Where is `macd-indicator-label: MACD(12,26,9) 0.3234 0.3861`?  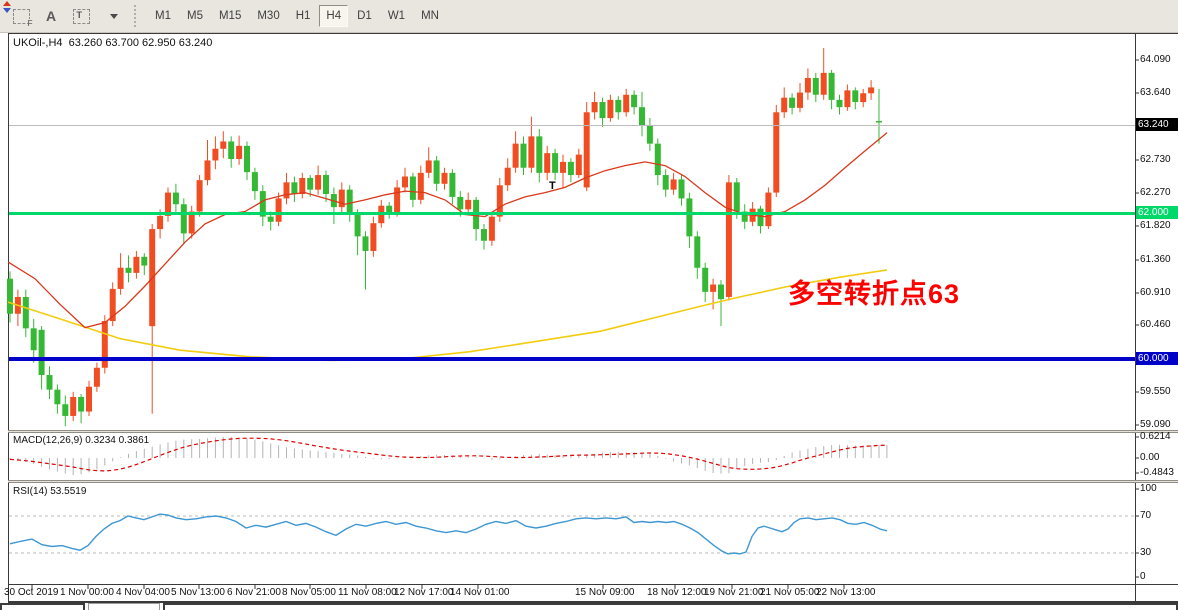 macd-indicator-label: MACD(12,26,9) 0.3234 0.3861 is located at coordinates (81, 440).